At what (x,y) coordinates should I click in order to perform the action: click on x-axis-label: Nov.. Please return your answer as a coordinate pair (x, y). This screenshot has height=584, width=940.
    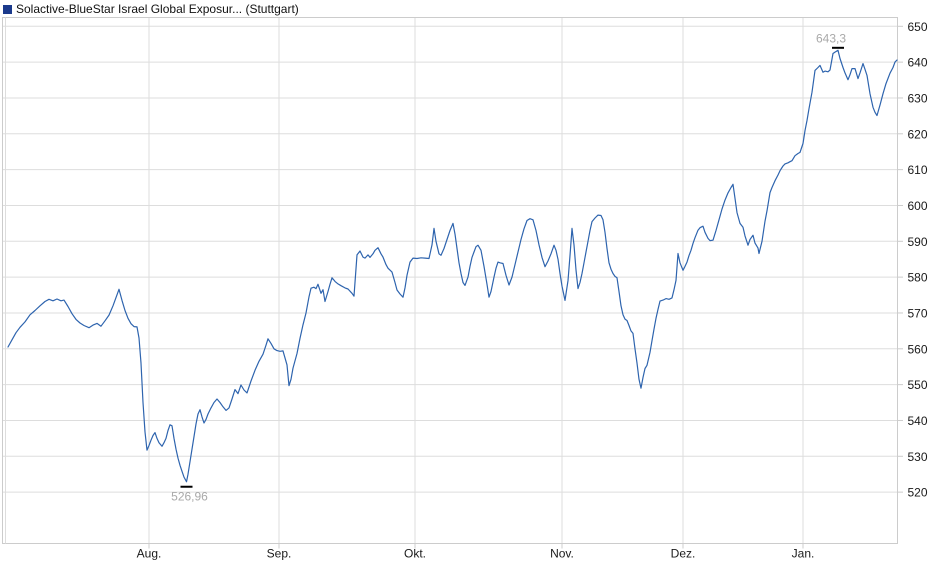
    Looking at the image, I should click on (562, 554).